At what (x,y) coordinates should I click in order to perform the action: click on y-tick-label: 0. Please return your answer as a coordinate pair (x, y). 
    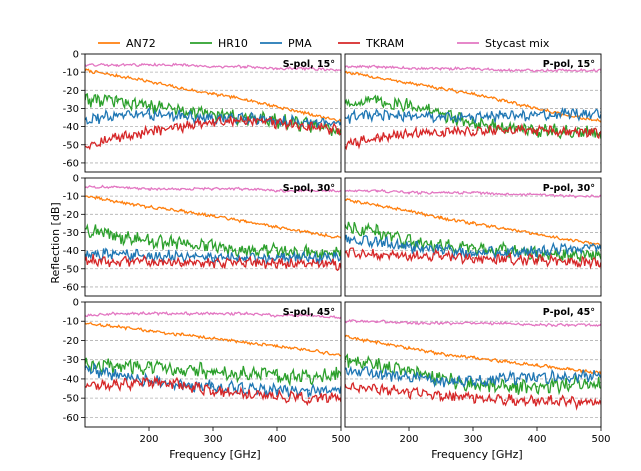
    Looking at the image, I should click on (76, 55).